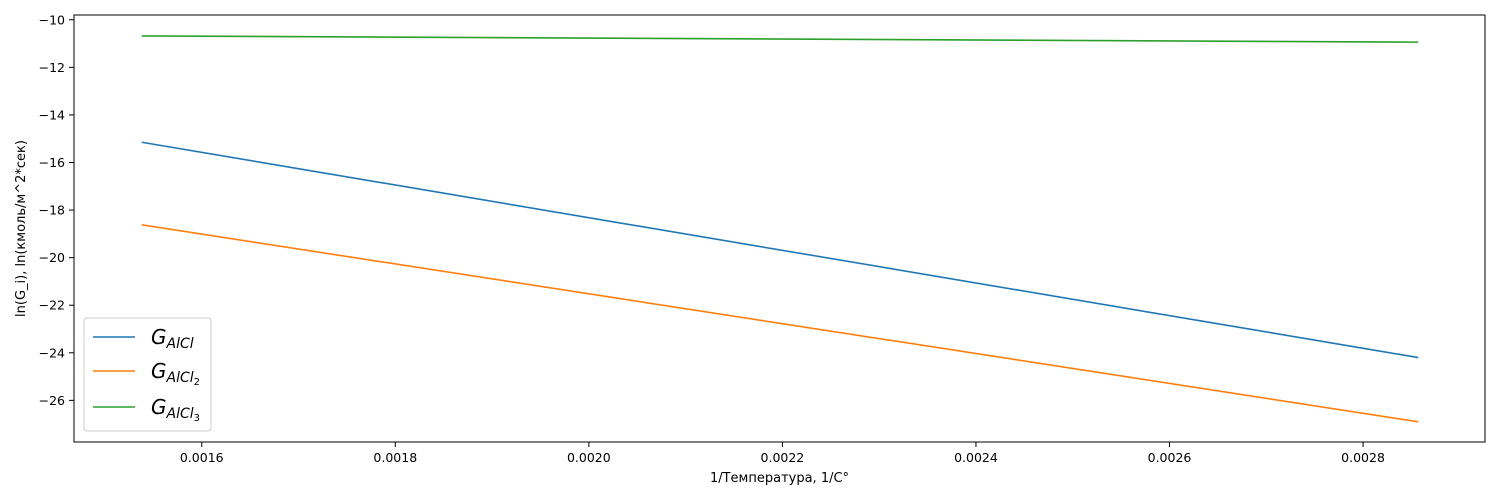  I want to click on x-tick-label: 0.0016, so click(202, 457).